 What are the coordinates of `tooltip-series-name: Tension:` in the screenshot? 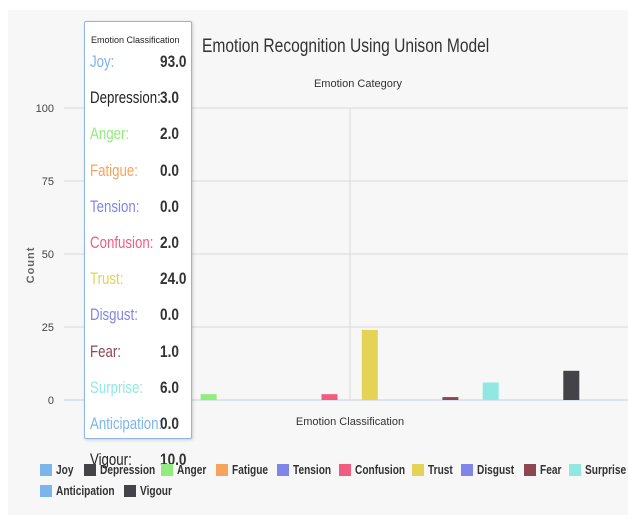 It's located at (115, 206).